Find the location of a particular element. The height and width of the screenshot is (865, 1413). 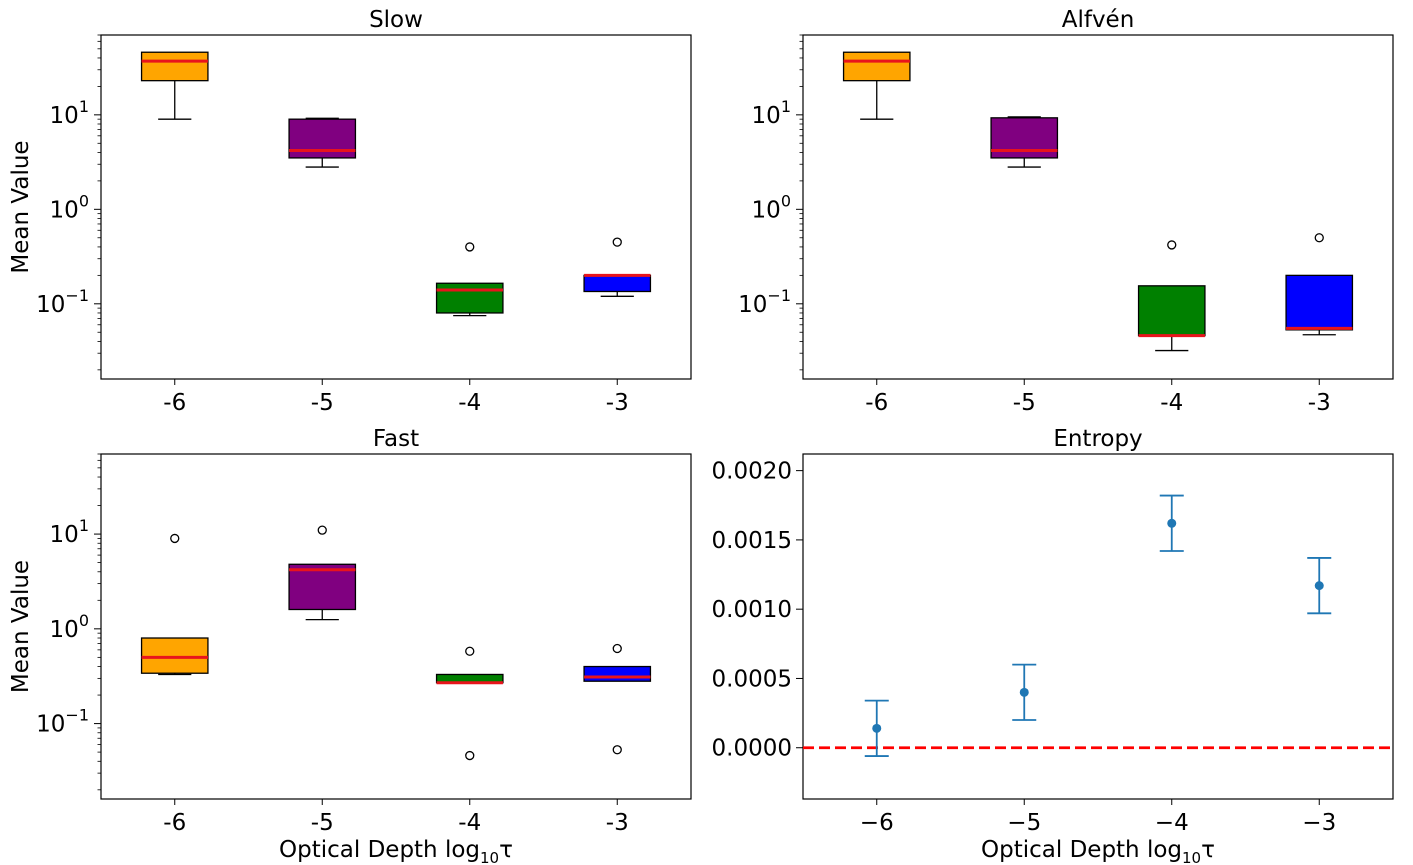

panel-title: Fast is located at coordinates (396, 439).